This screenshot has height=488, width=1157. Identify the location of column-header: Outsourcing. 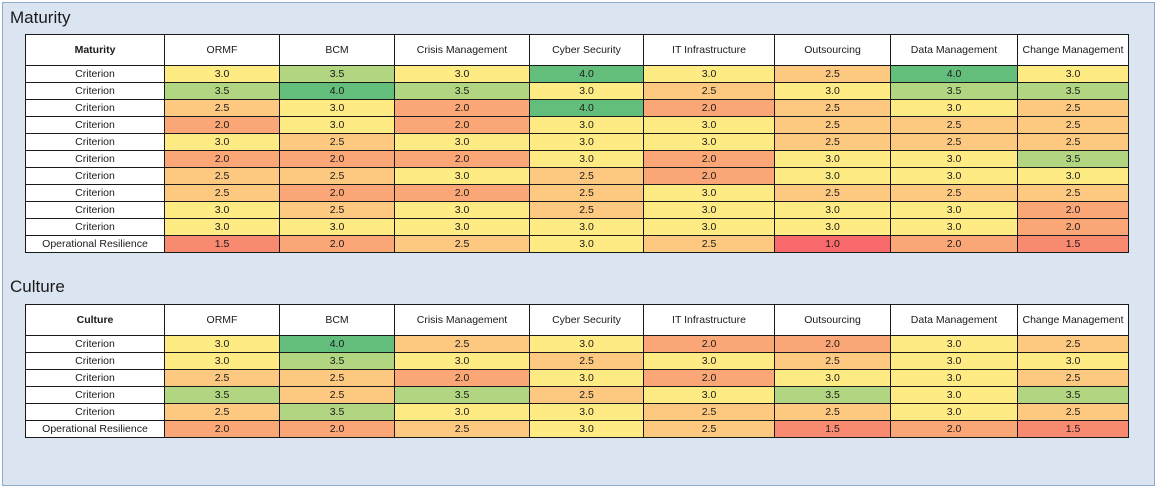
(832, 50).